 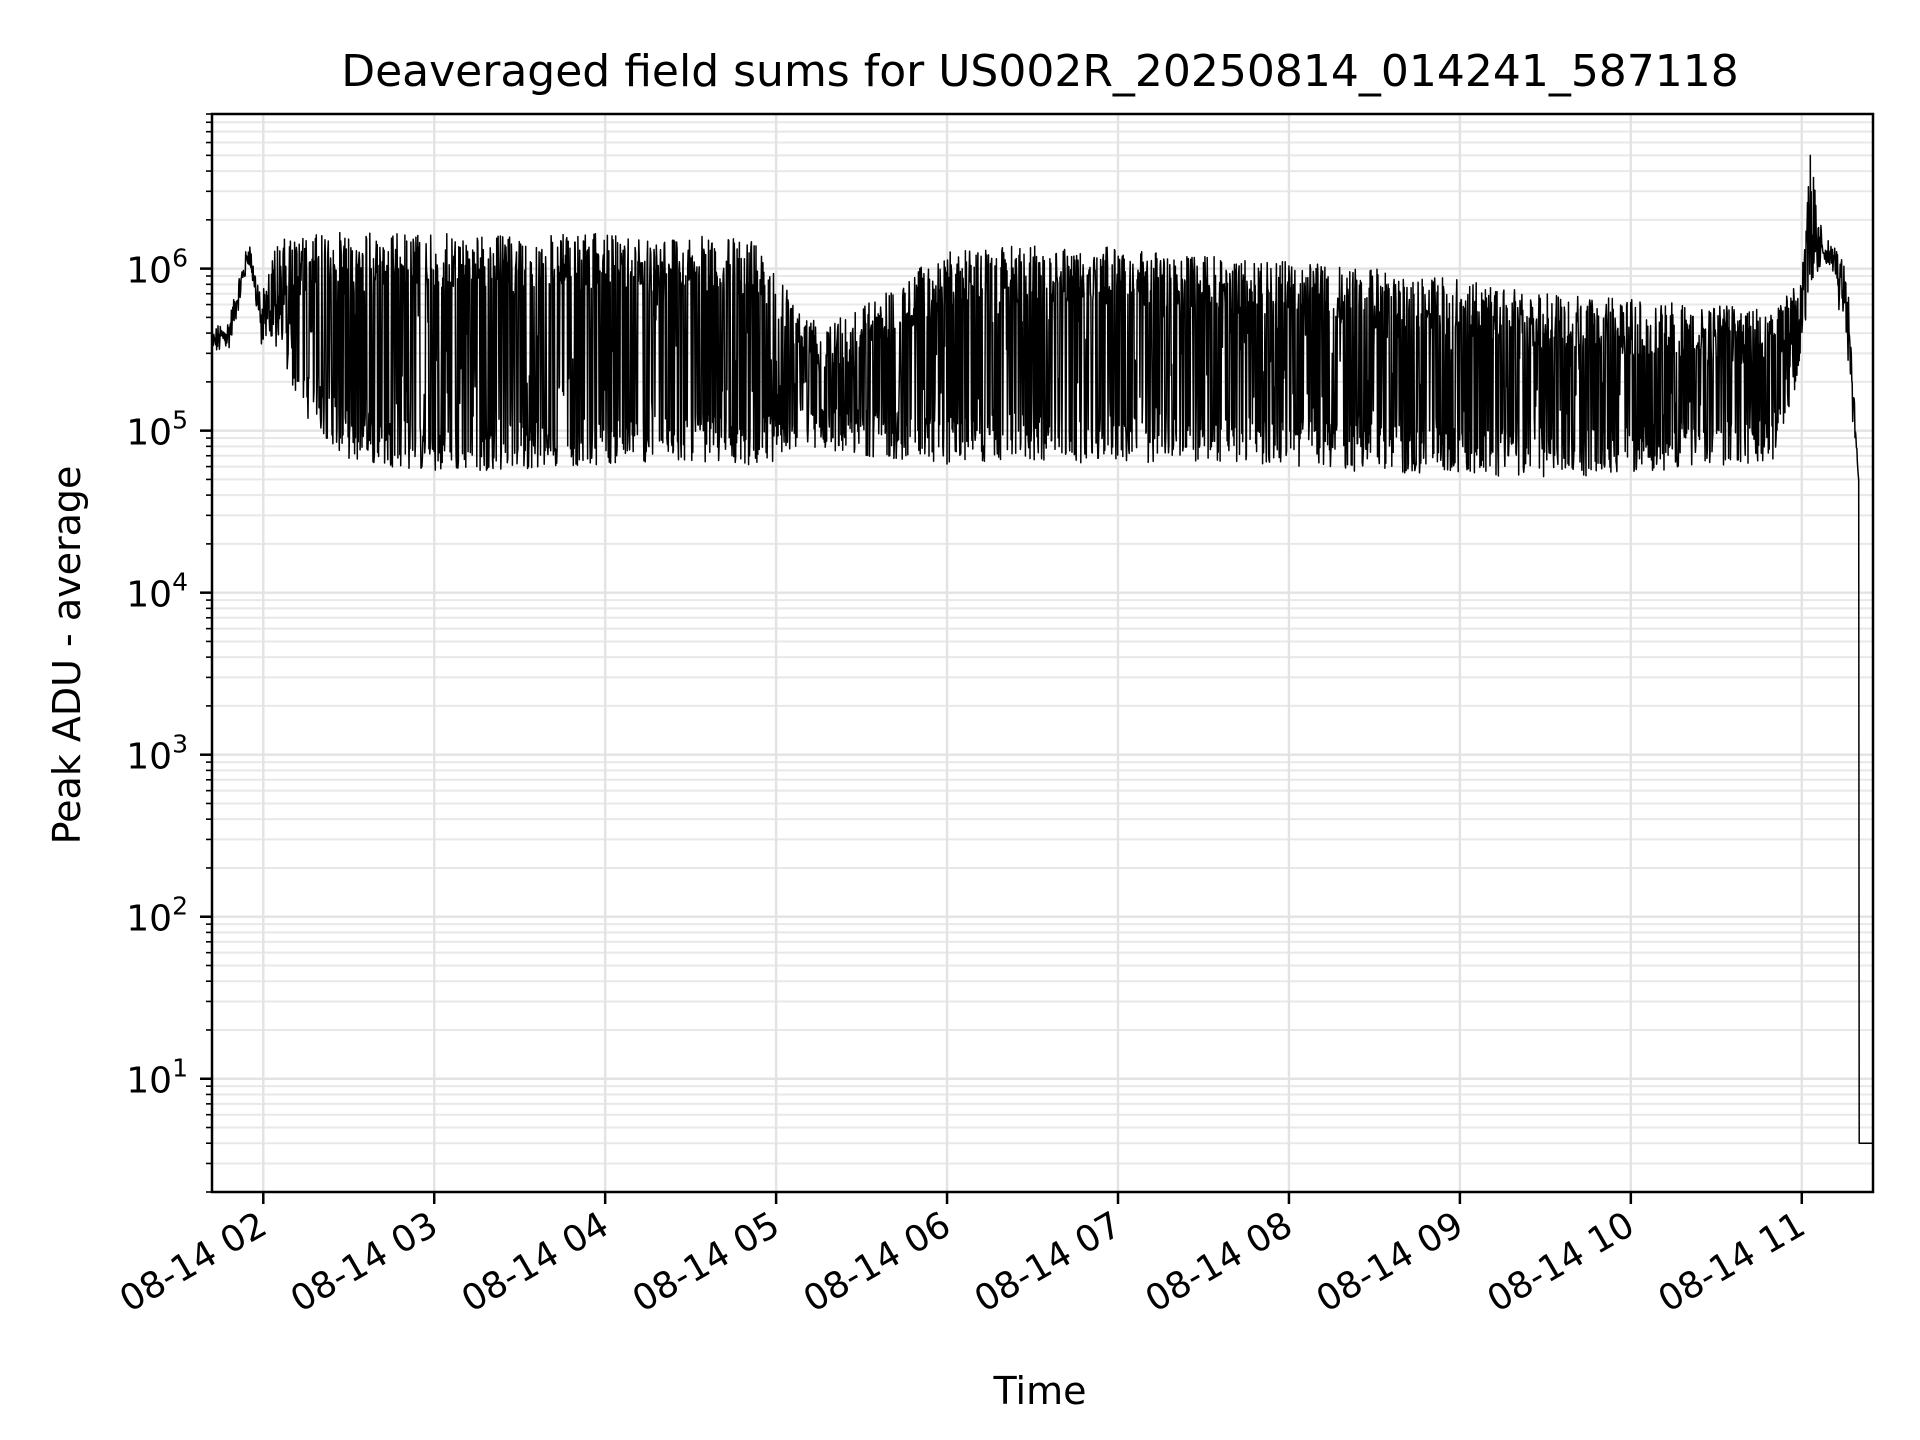 What do you see at coordinates (180, 258) in the screenshot?
I see `y-tick-exponent: 6` at bounding box center [180, 258].